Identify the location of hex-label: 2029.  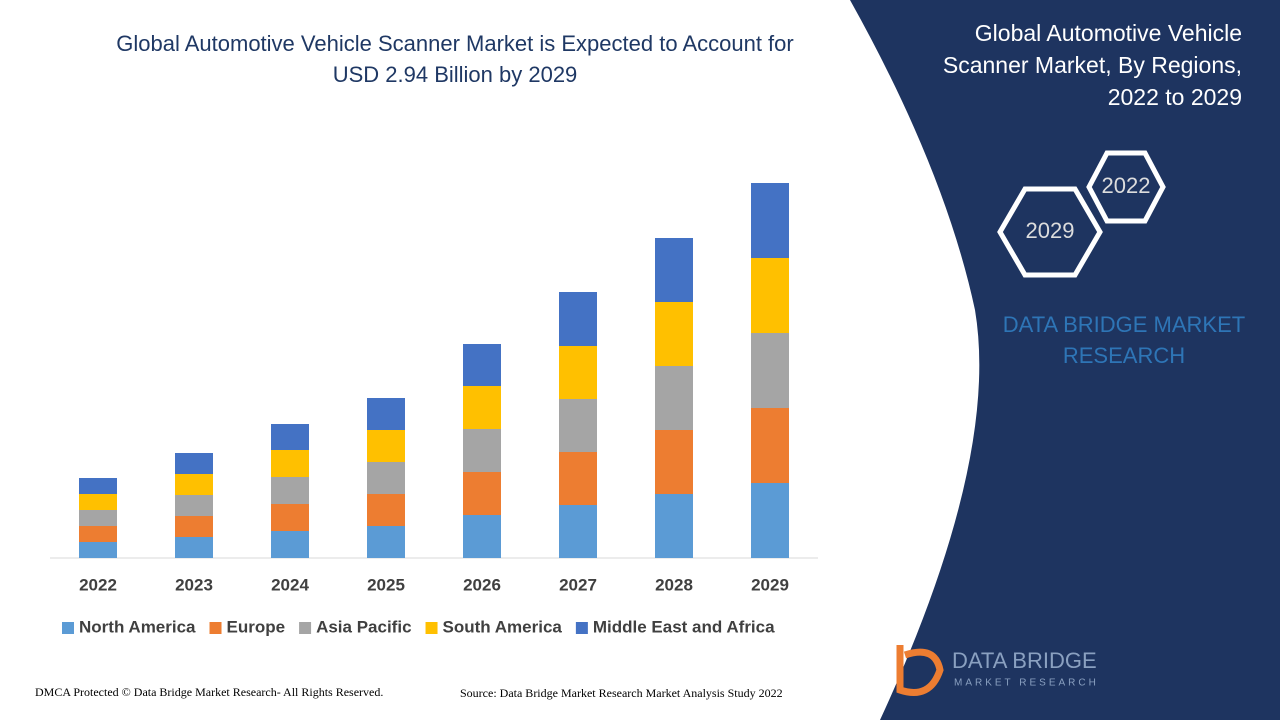
(1050, 230).